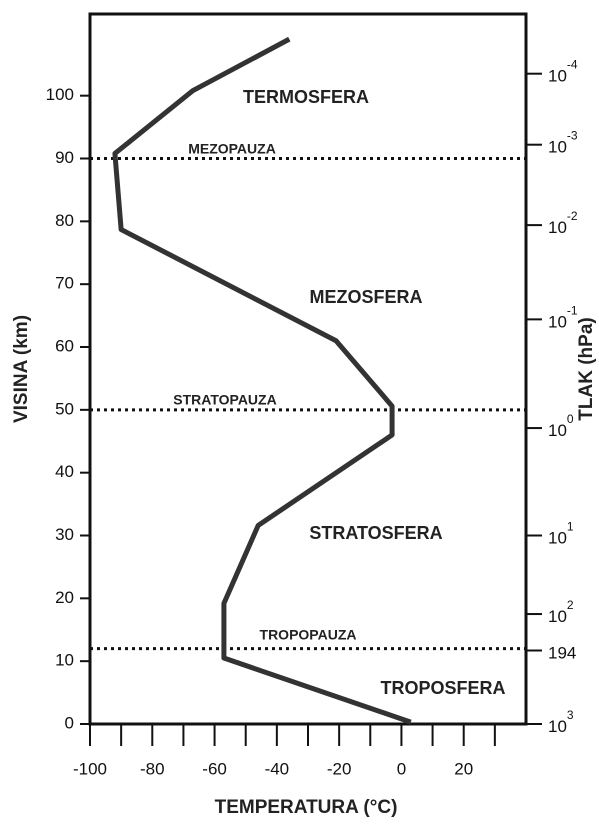  I want to click on x-axis-label: TEMPERATURA (°C), so click(306, 807).